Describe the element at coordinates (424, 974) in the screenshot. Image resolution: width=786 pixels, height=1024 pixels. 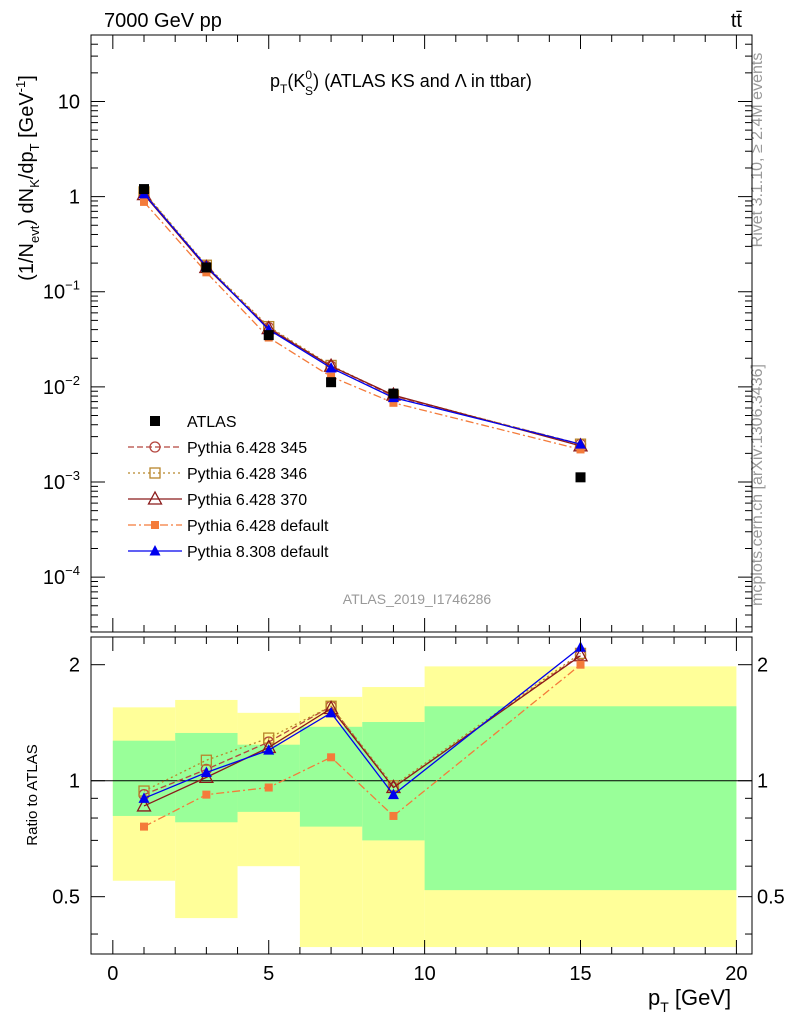
I see `x-tick-label: 10` at that location.